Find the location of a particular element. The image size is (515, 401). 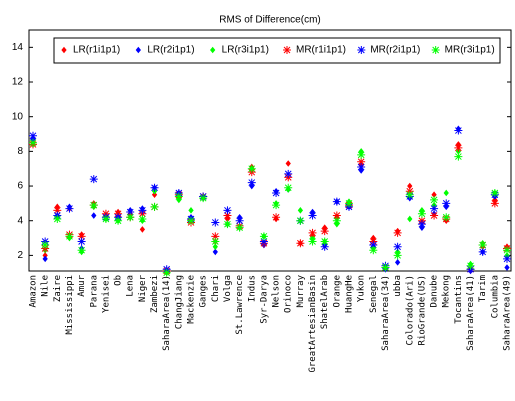

y-tick-label: 4 is located at coordinates (20, 220).